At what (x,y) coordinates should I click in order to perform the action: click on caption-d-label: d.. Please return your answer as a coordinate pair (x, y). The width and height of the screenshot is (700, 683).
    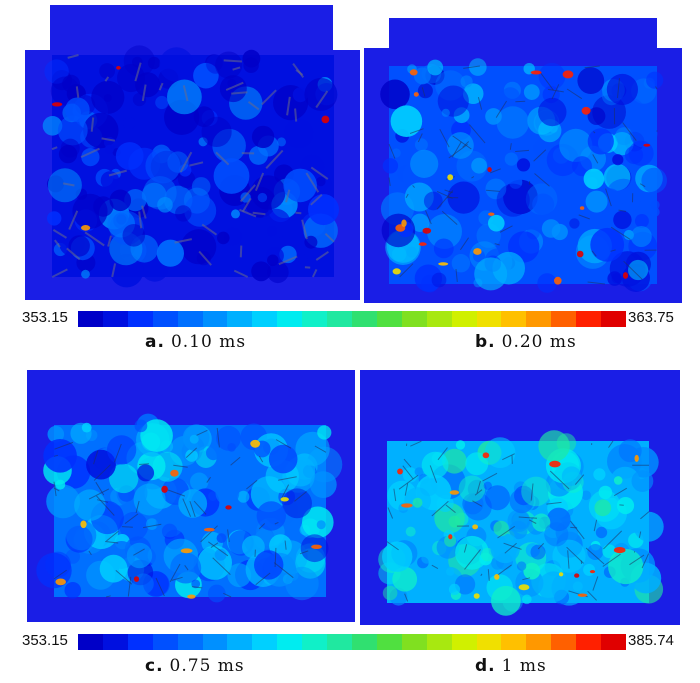
    Looking at the image, I should click on (485, 666).